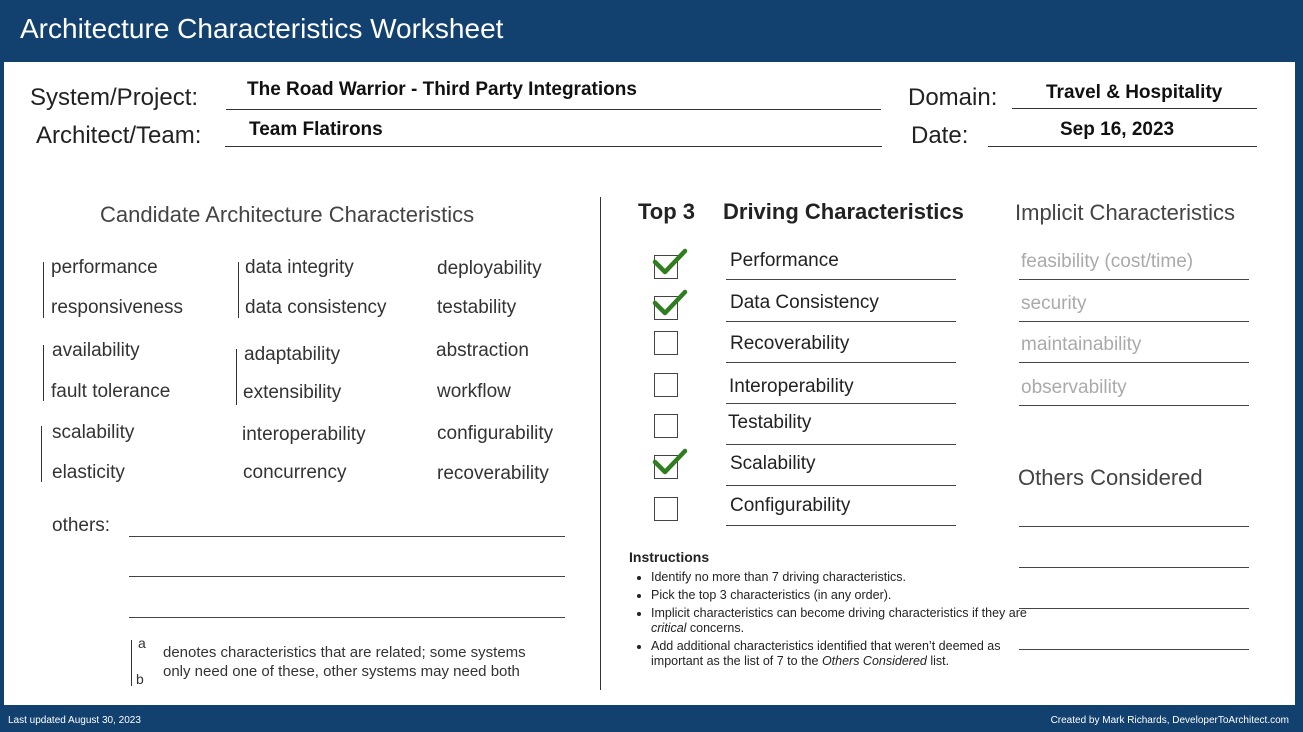  I want to click on candidate-item: recoverability, so click(493, 473).